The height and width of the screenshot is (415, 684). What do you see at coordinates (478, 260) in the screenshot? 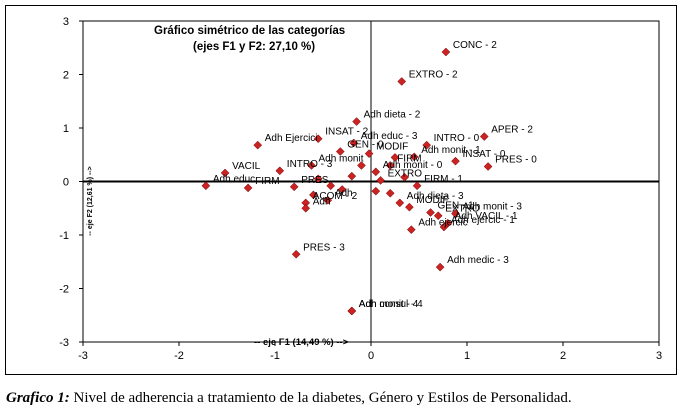
I see `data-point-label: Adh medic - 3` at bounding box center [478, 260].